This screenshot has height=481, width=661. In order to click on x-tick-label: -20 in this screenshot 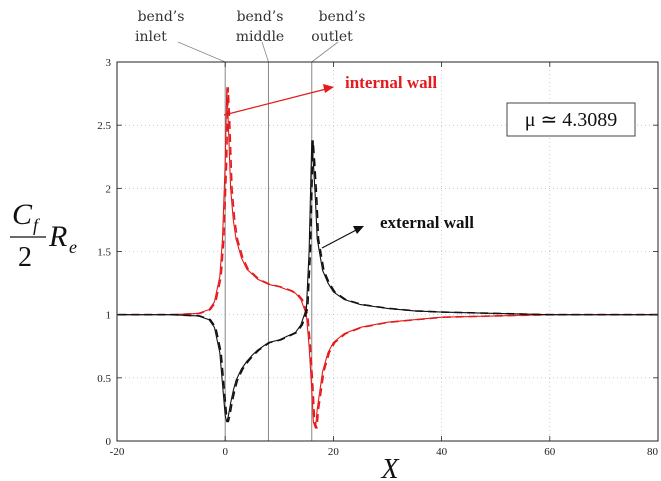, I will do `click(117, 452)`.